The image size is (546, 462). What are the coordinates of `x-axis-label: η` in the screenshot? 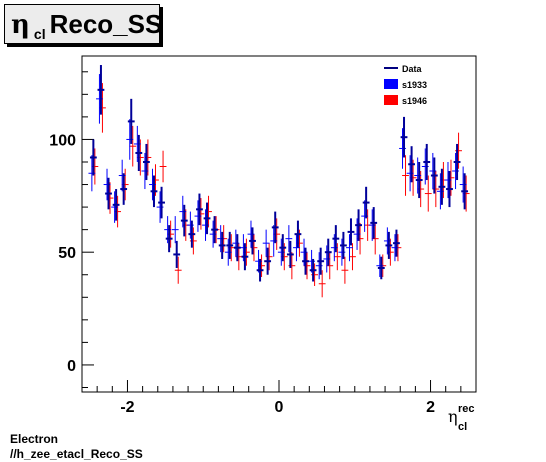 It's located at (453, 416).